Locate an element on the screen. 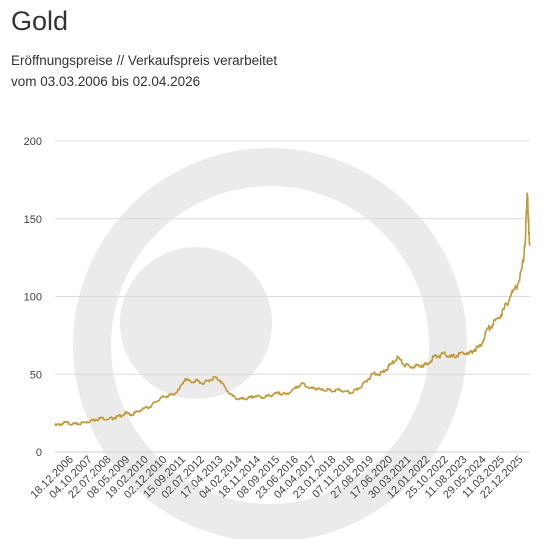 The image size is (555, 539). y-tick-label: 0 is located at coordinates (39, 453).